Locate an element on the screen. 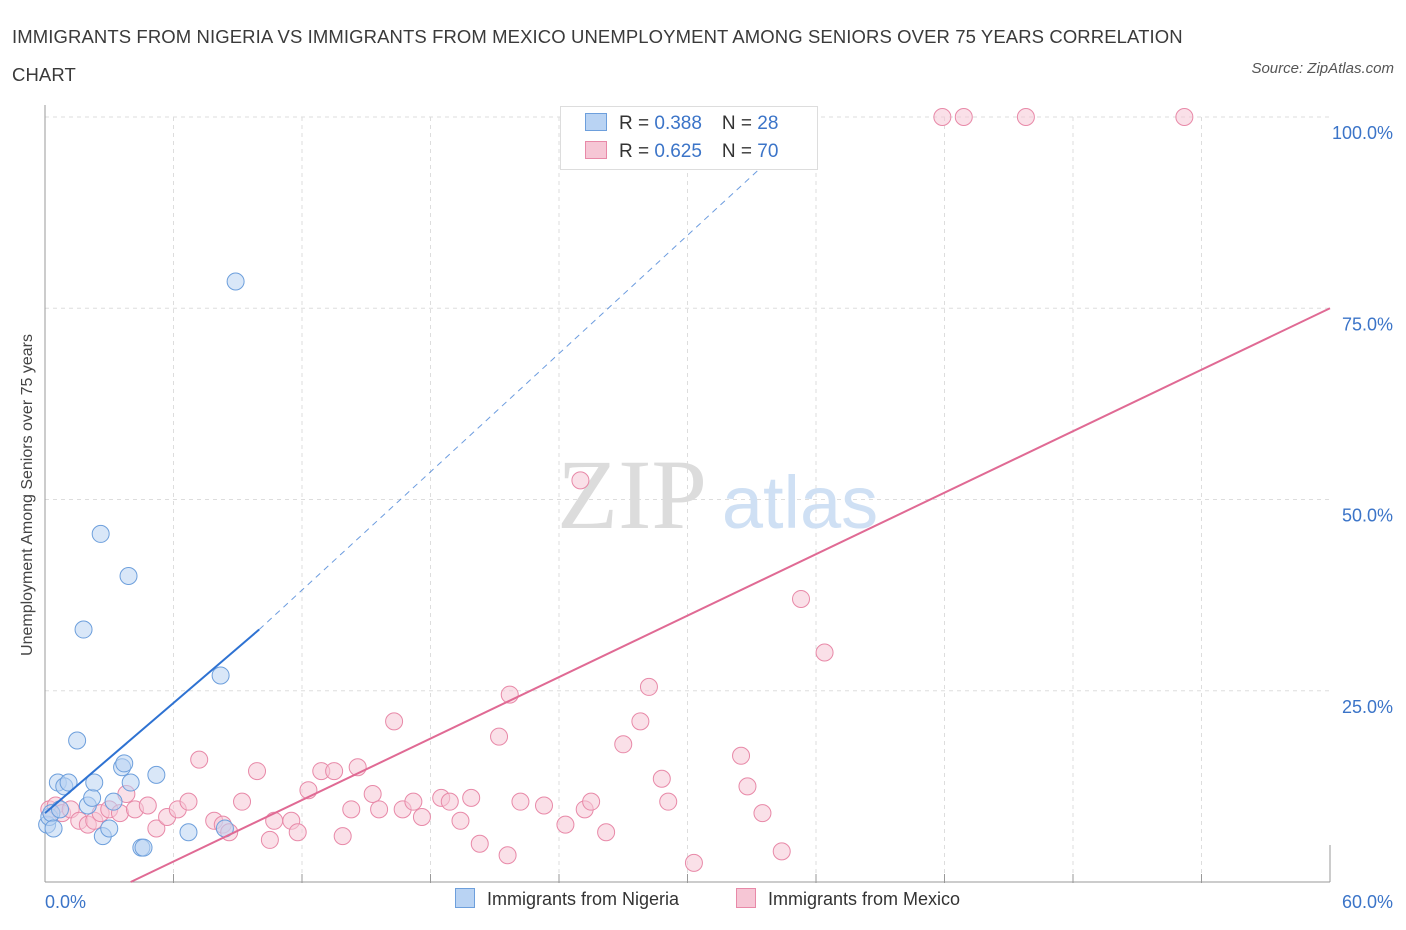 This screenshot has width=1406, height=930. mexico-legend-swatch is located at coordinates (746, 898).